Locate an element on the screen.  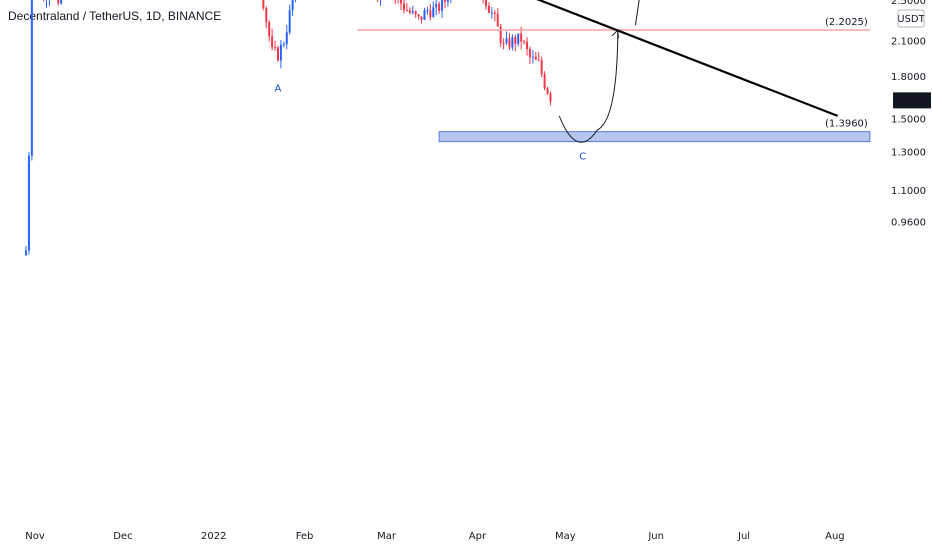
price-tick-label: 1.8000 is located at coordinates (908, 77).